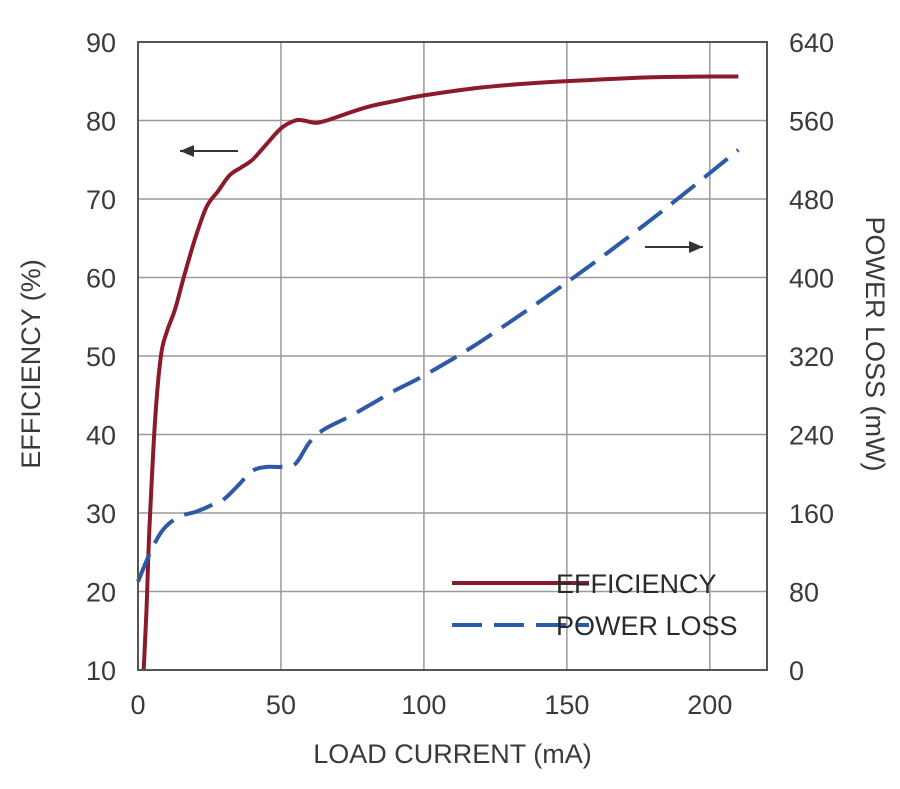 The image size is (900, 789). Describe the element at coordinates (811, 43) in the screenshot. I see `y-right-tick-label: 640` at that location.